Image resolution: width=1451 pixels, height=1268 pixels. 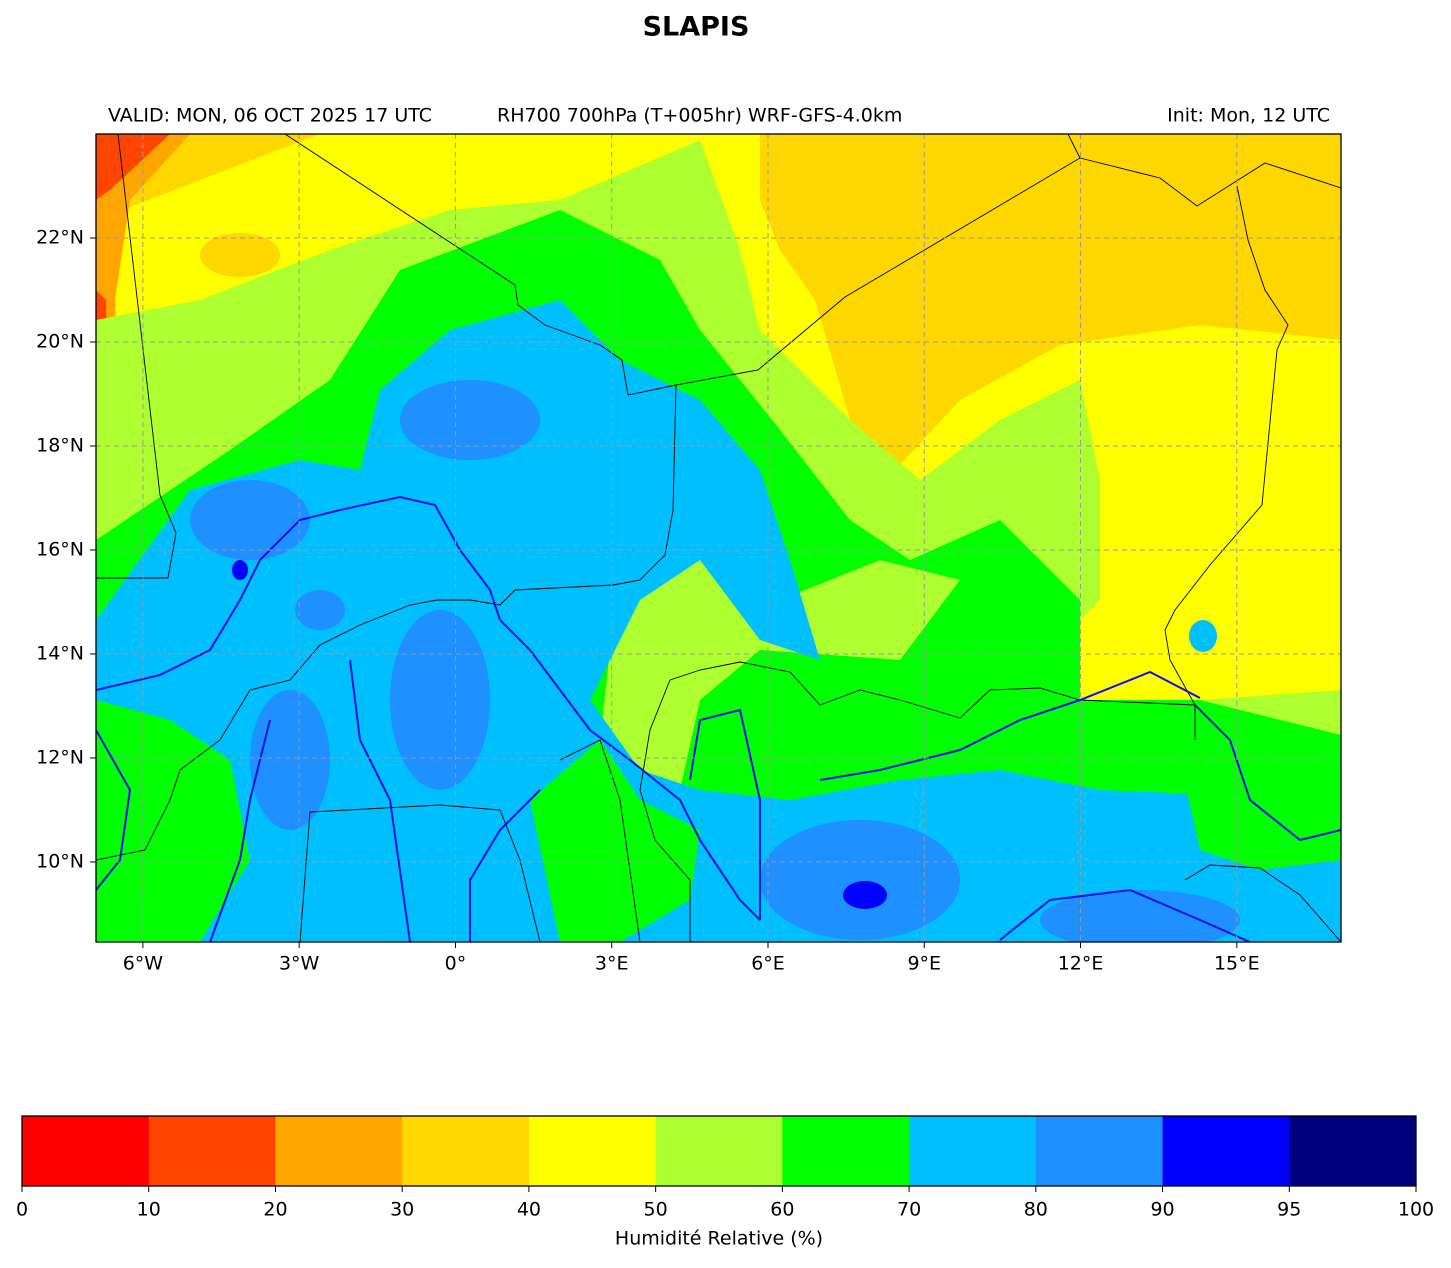 I want to click on colorbar-frame, so click(x=719, y=1151).